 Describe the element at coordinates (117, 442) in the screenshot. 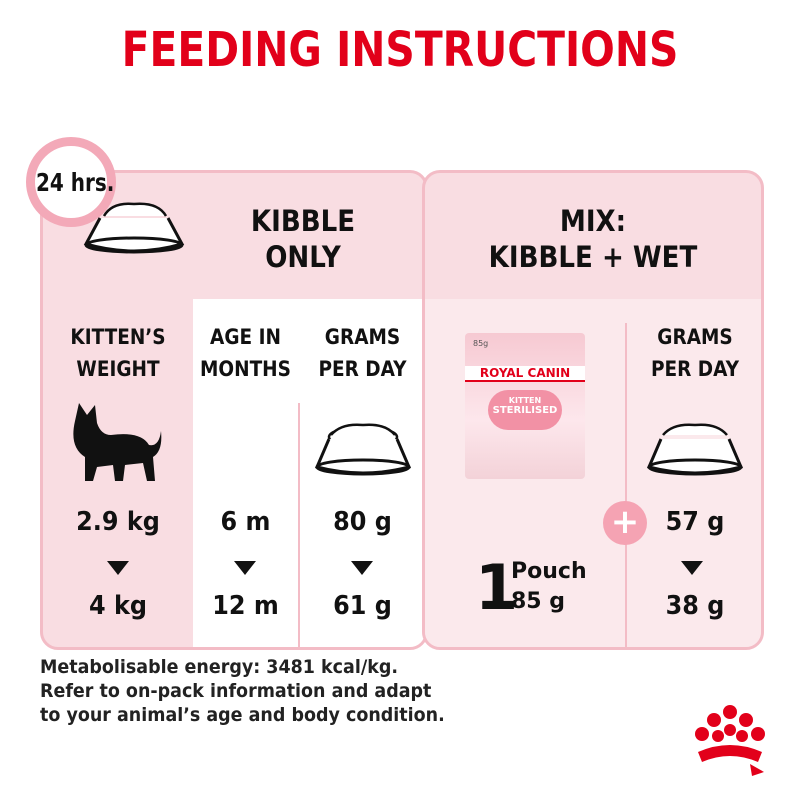

I see `kitten-silhouette-icon` at that location.